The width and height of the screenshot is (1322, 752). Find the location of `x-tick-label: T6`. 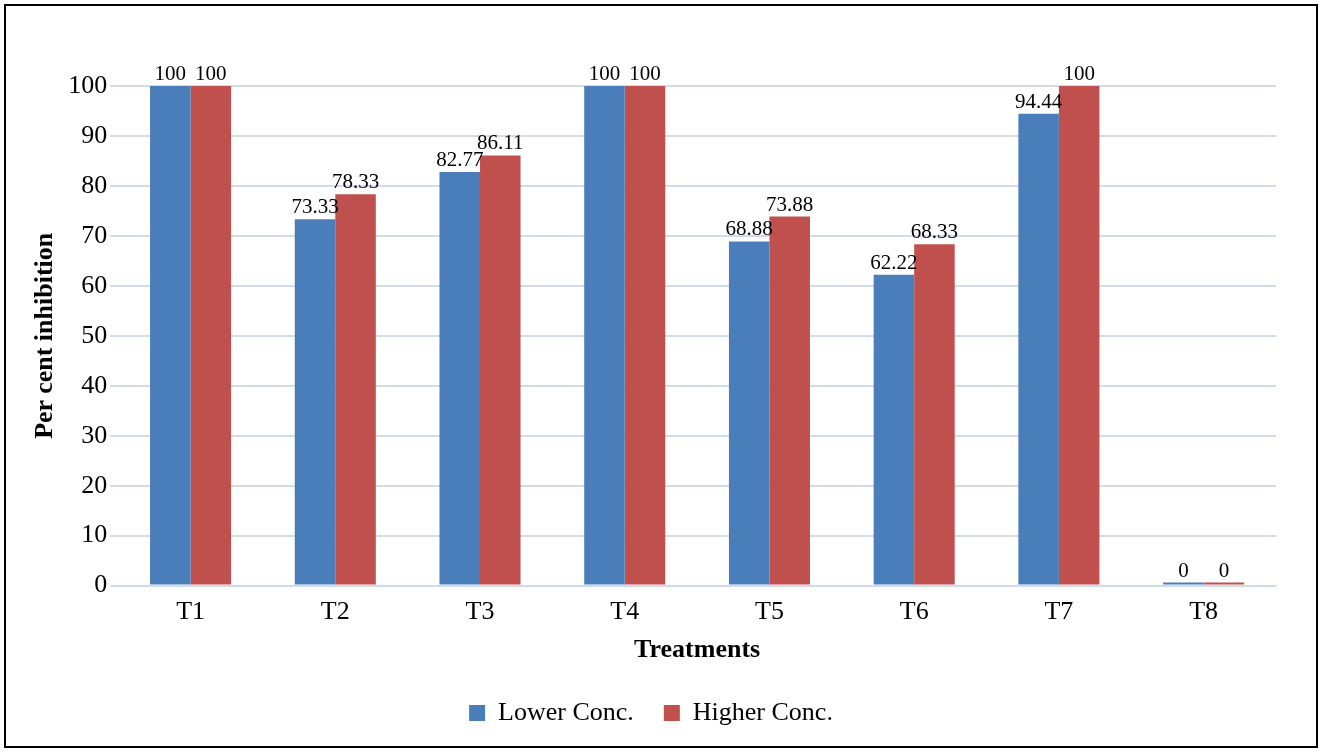

x-tick-label: T6 is located at coordinates (914, 611).